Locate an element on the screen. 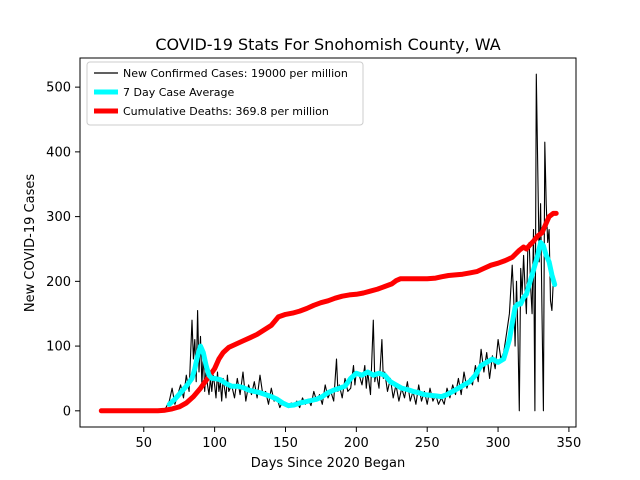  legend-label-7day-average: 7 Day Case Average is located at coordinates (179, 92).